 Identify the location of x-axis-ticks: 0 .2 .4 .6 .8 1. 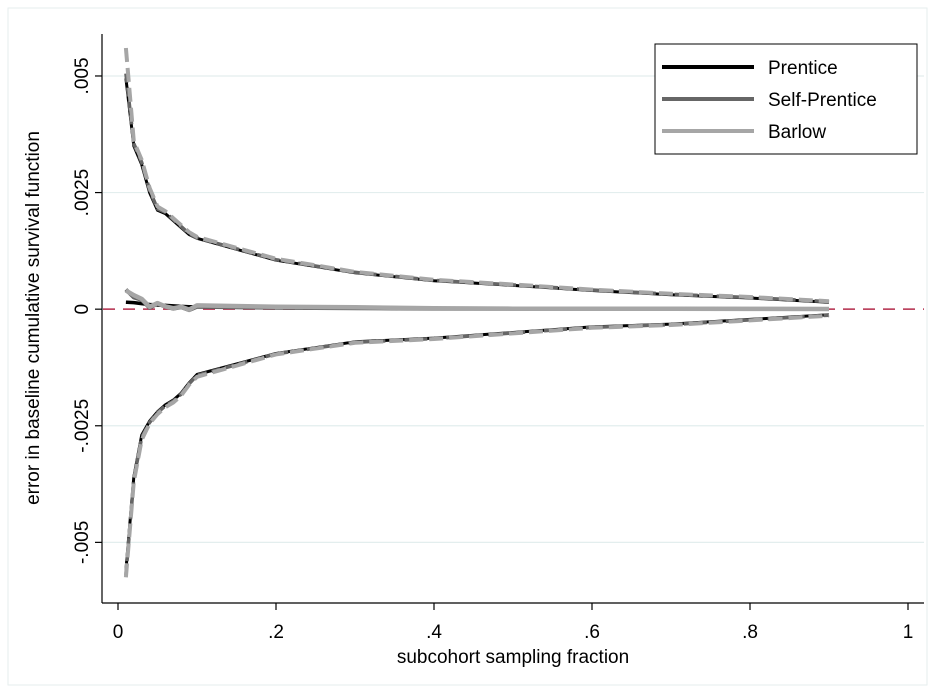
(513, 623).